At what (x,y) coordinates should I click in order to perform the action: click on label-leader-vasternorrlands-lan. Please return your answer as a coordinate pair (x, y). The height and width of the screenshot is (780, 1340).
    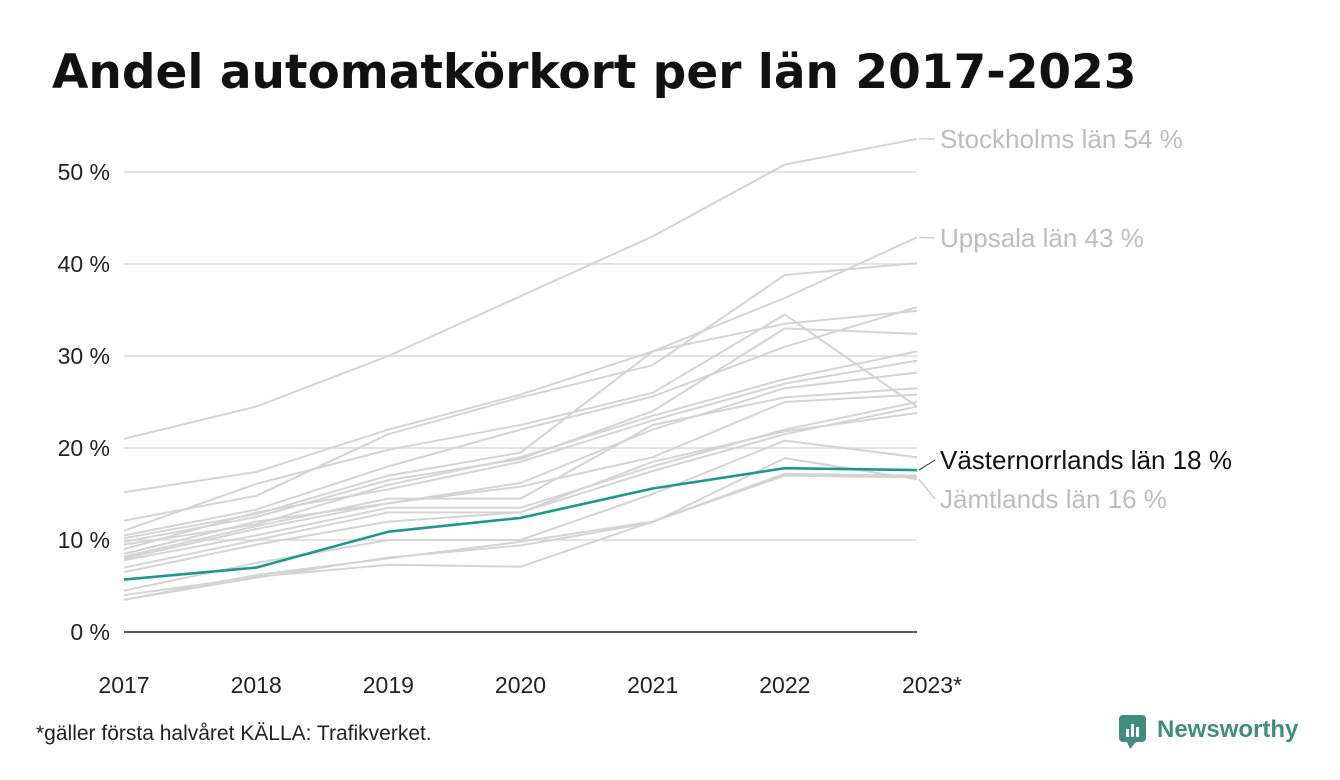
    Looking at the image, I should click on (927, 465).